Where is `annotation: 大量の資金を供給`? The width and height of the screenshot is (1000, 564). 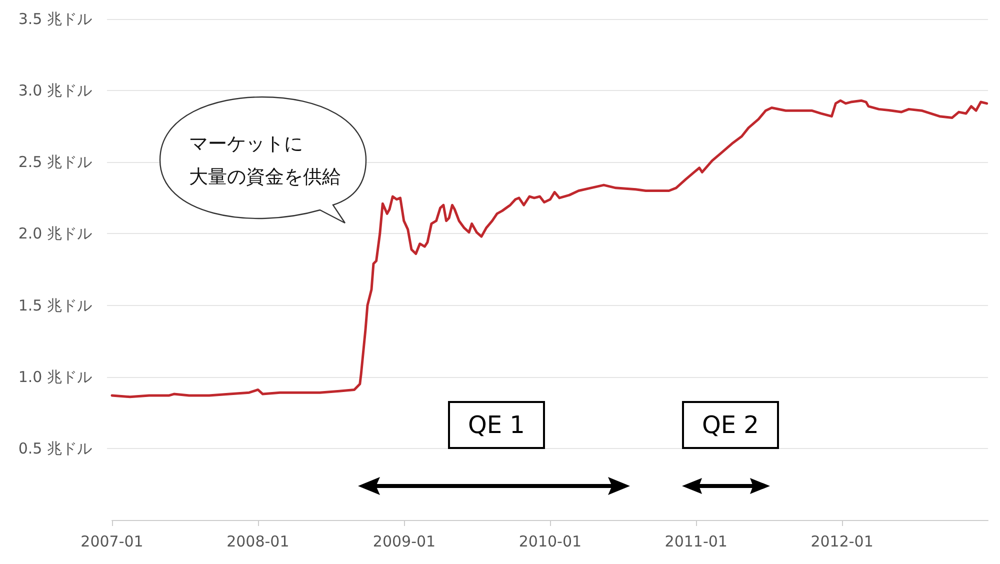 annotation: 大量の資金を供給 is located at coordinates (265, 177).